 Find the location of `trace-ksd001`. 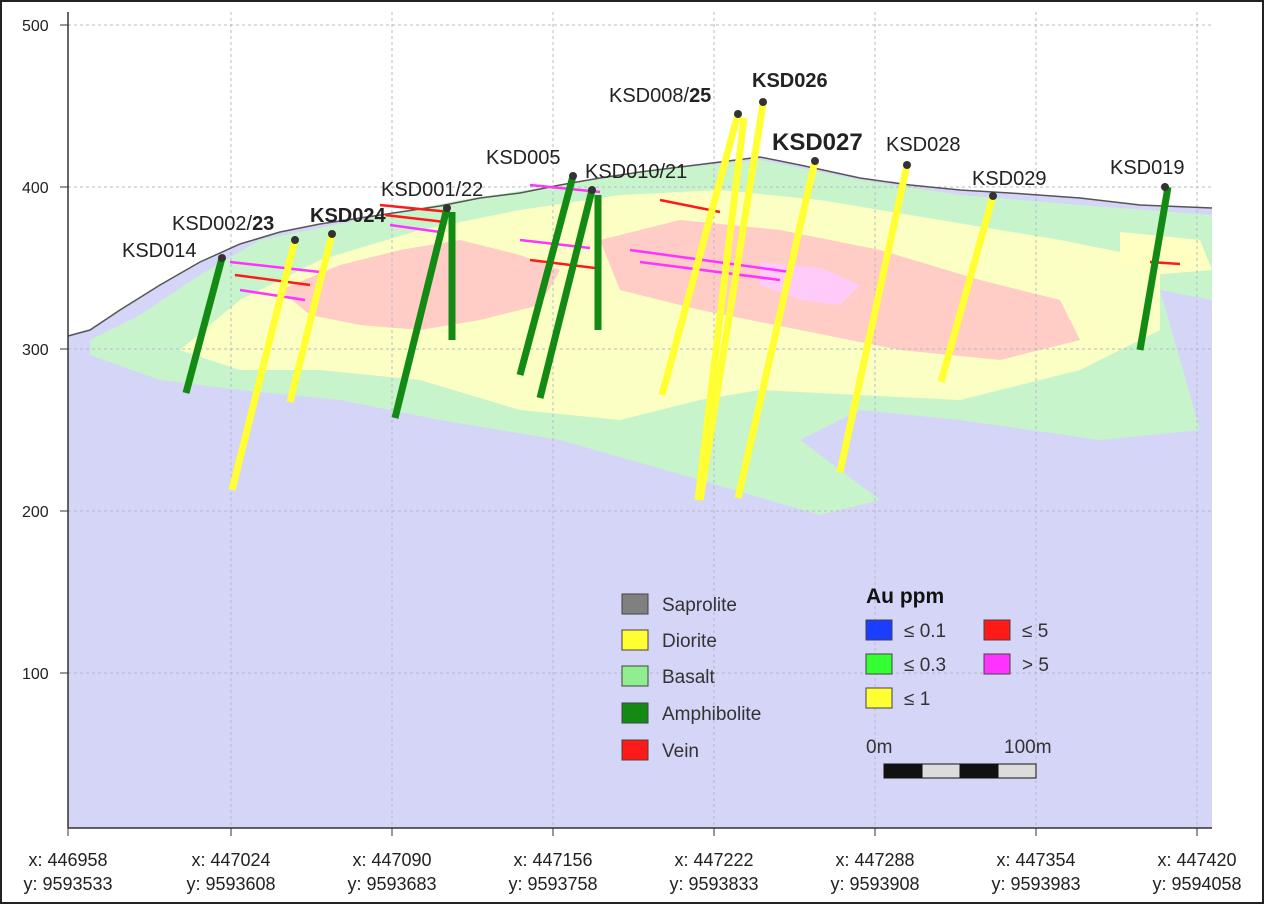

trace-ksd001 is located at coordinates (421, 313).